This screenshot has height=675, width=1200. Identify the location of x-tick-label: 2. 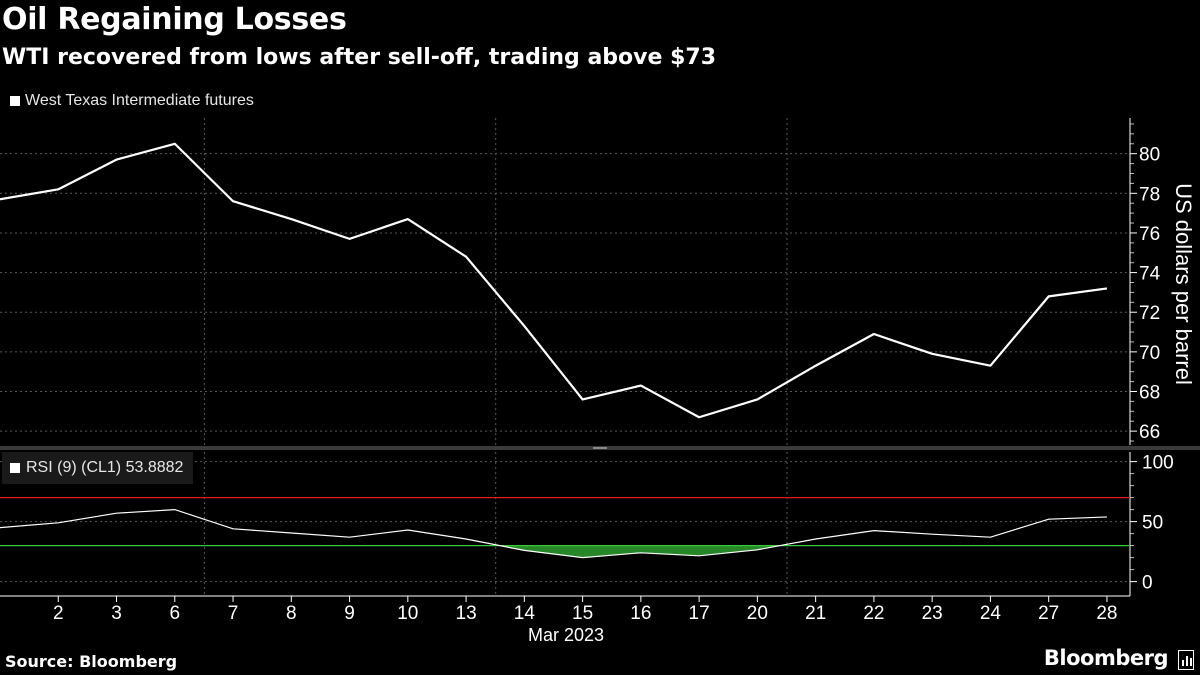
(58, 613).